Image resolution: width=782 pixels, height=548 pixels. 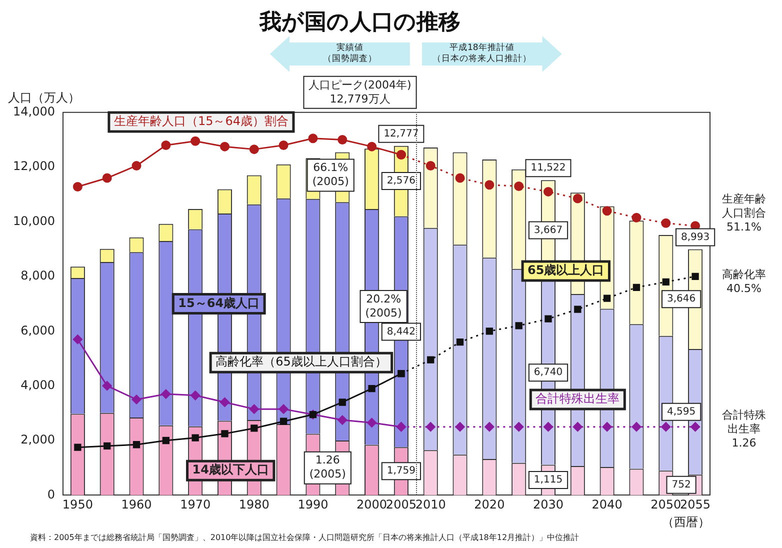 What do you see at coordinates (219, 303) in the screenshot?
I see `series-label: 15～64歳人口` at bounding box center [219, 303].